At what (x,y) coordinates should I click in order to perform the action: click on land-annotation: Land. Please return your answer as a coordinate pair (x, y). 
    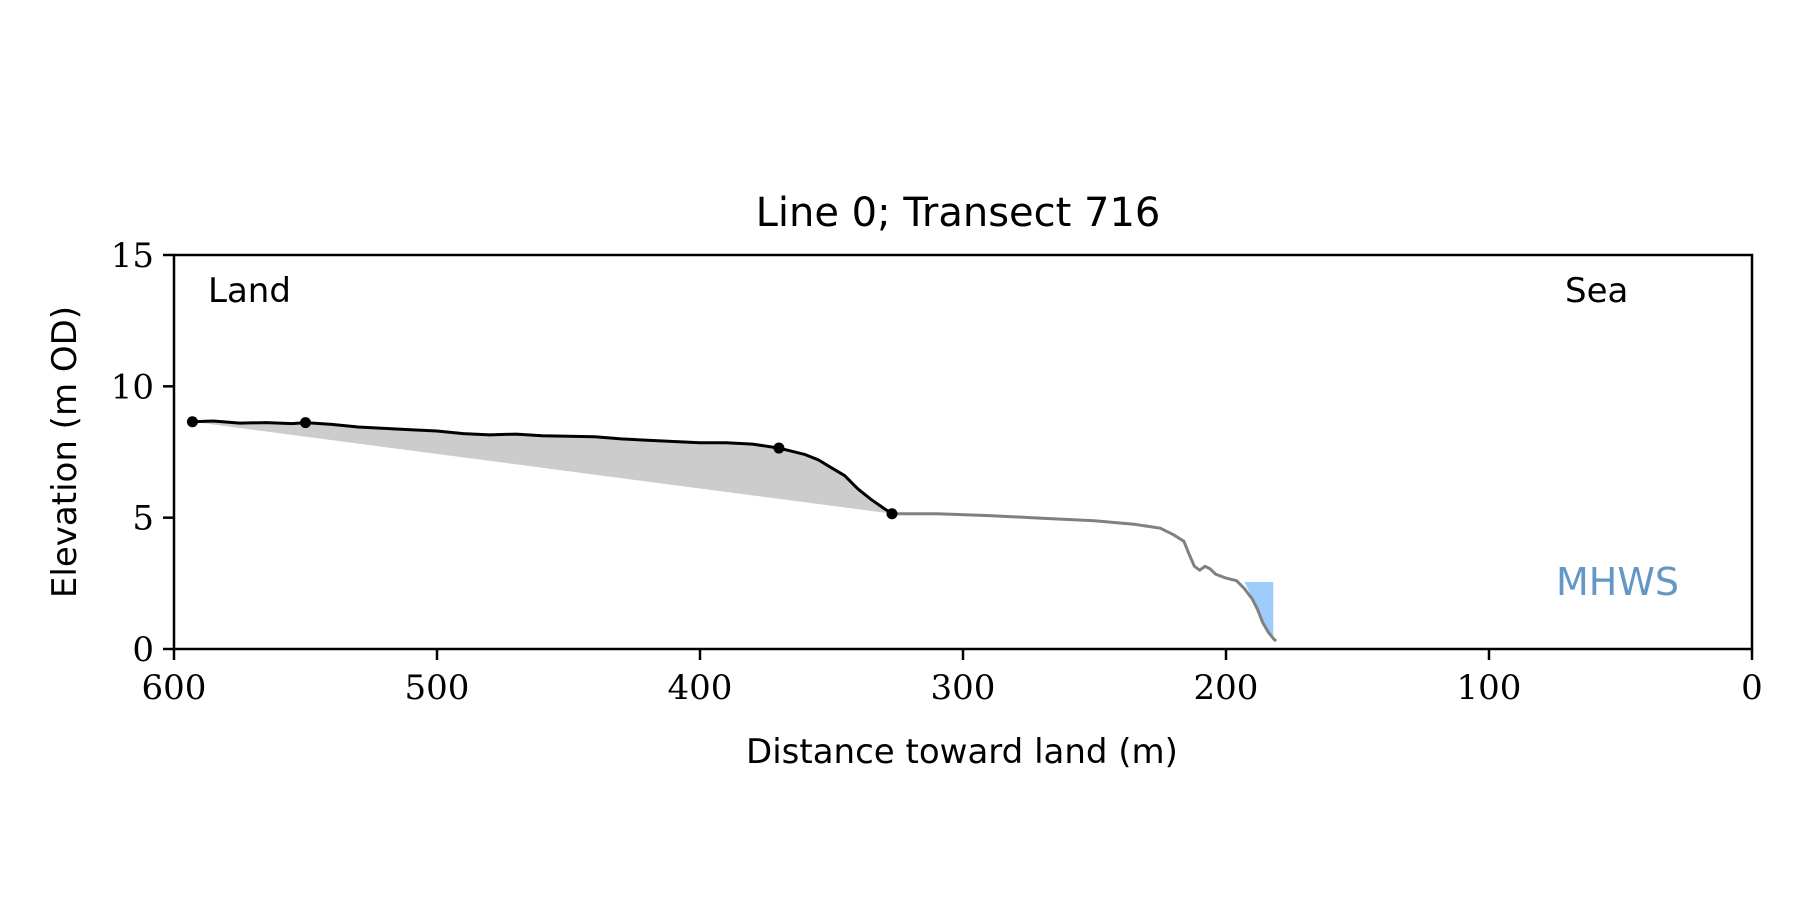
    Looking at the image, I should click on (249, 291).